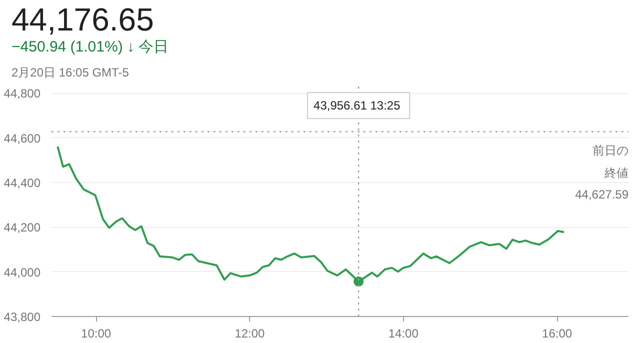 The height and width of the screenshot is (343, 640). I want to click on y-tick-label: 43,800, so click(22, 317).